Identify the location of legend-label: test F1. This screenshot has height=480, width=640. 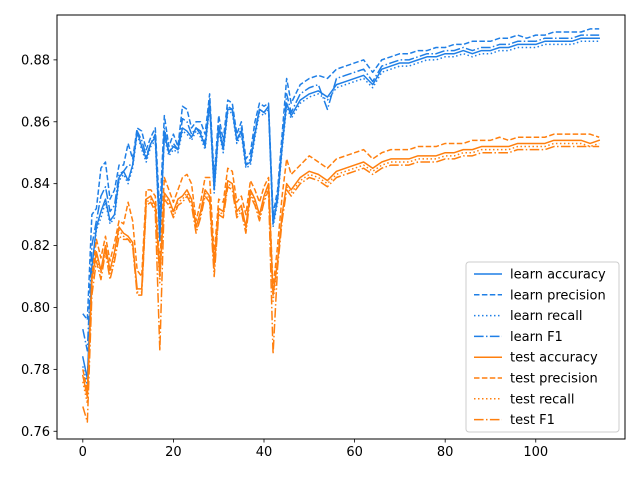
(532, 420).